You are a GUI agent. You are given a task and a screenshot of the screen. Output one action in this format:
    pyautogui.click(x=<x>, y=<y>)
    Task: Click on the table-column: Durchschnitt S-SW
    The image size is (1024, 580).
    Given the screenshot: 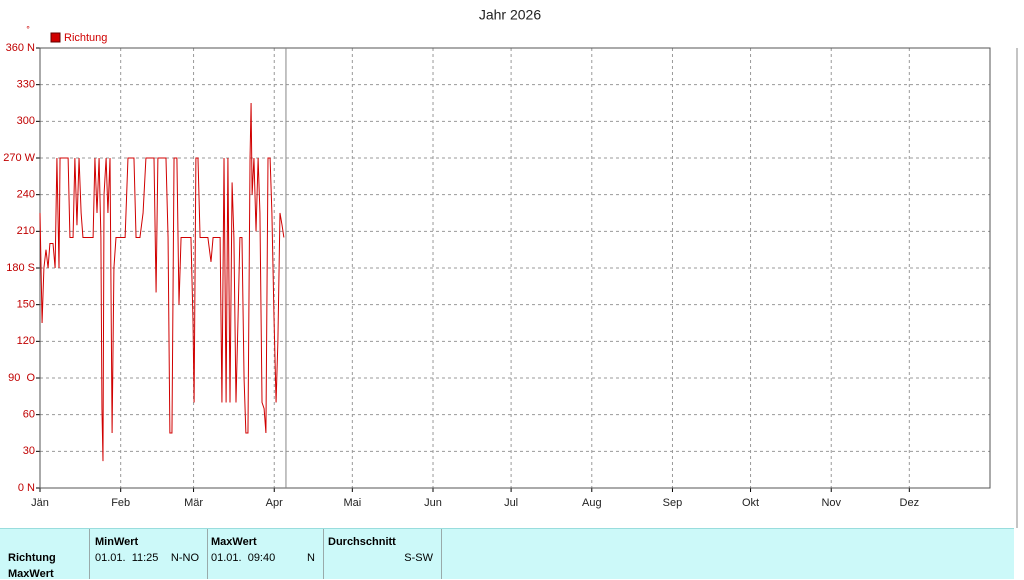 What is the action you would take?
    pyautogui.click(x=382, y=554)
    